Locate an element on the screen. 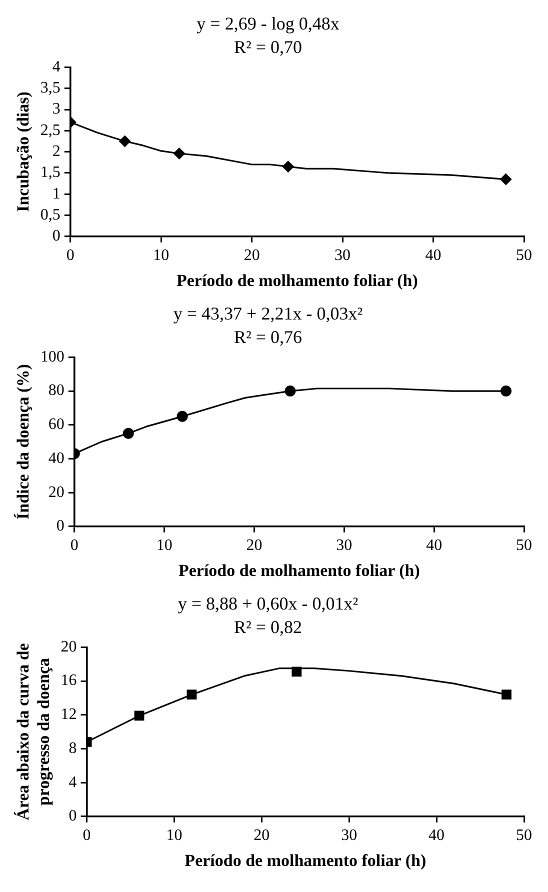  y-tick-label: 100 is located at coordinates (52, 357).